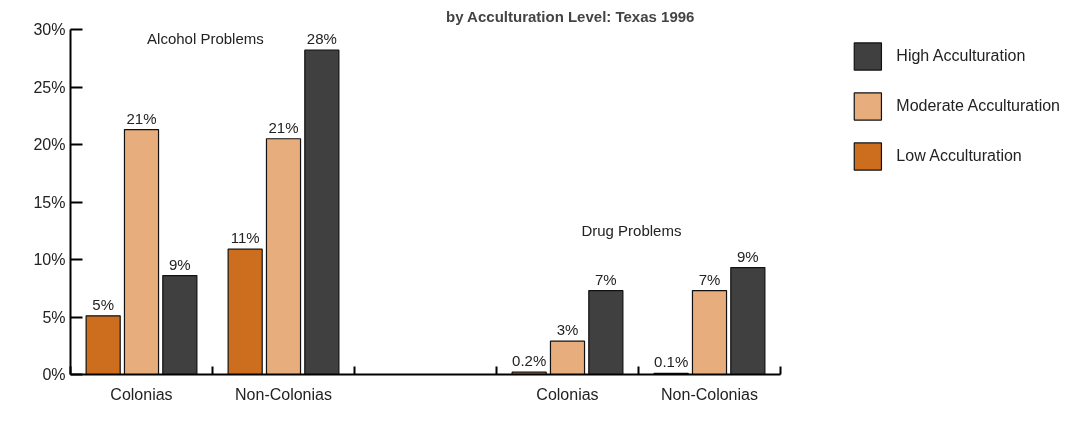  I want to click on y-tick-label: 30%, so click(49, 29).